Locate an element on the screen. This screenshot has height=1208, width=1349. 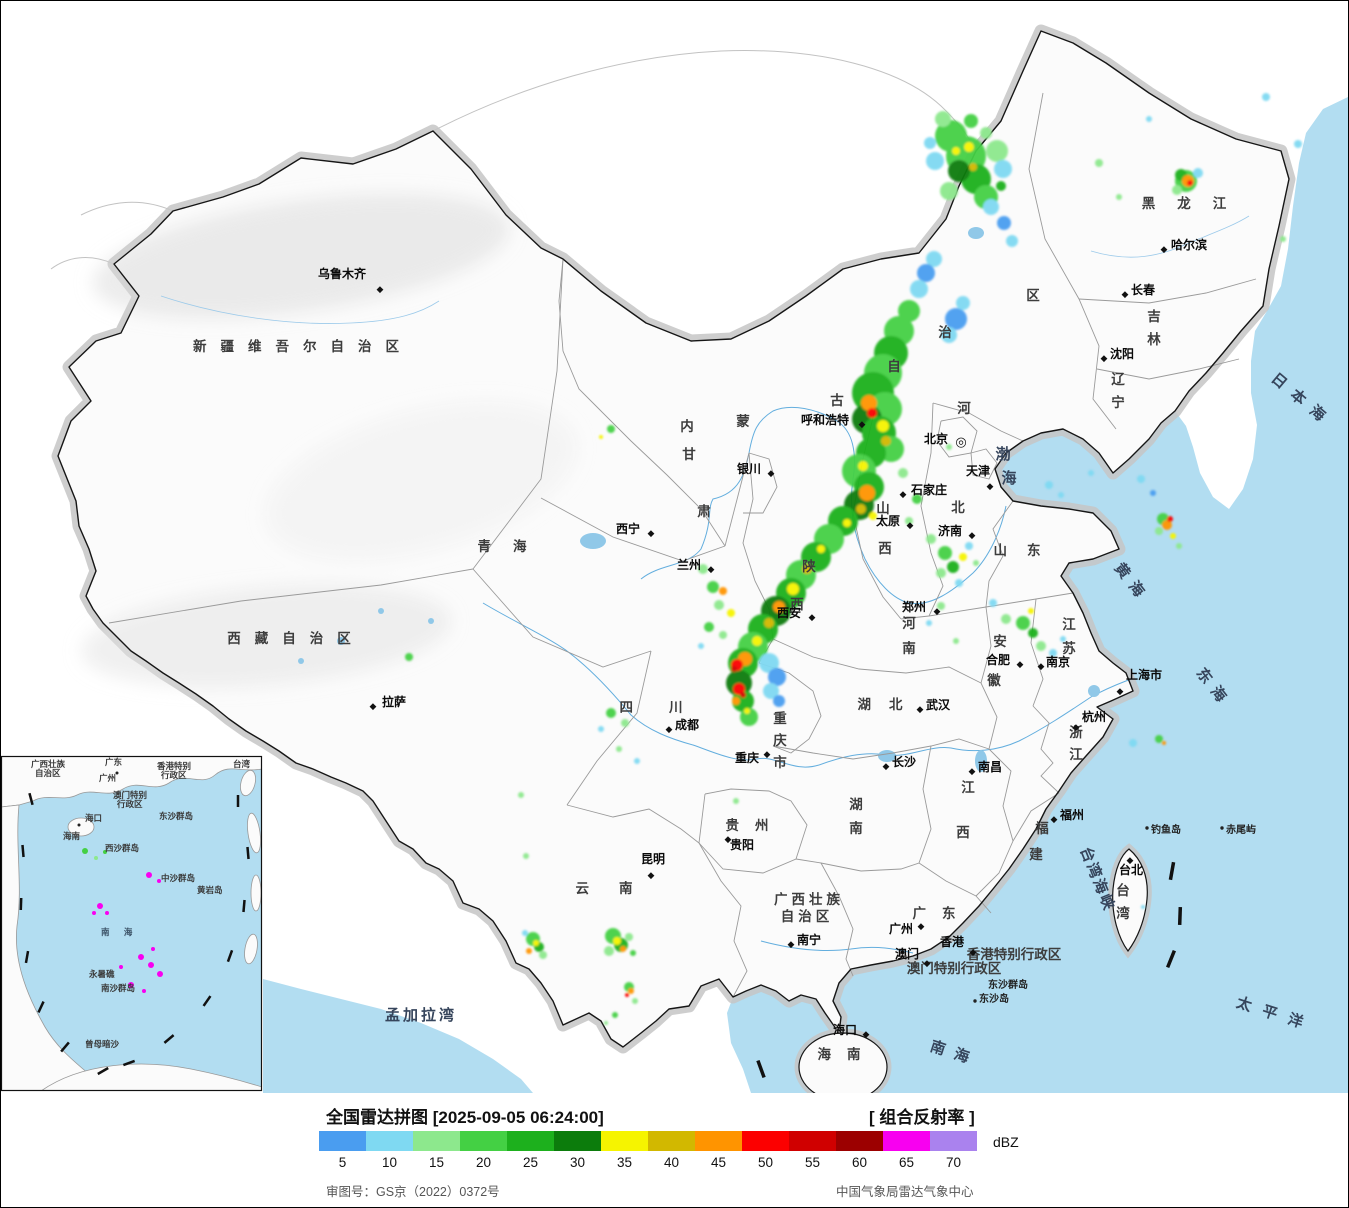
map-review-number: 审图号：GS京（2022）0372号 is located at coordinates (413, 1192).